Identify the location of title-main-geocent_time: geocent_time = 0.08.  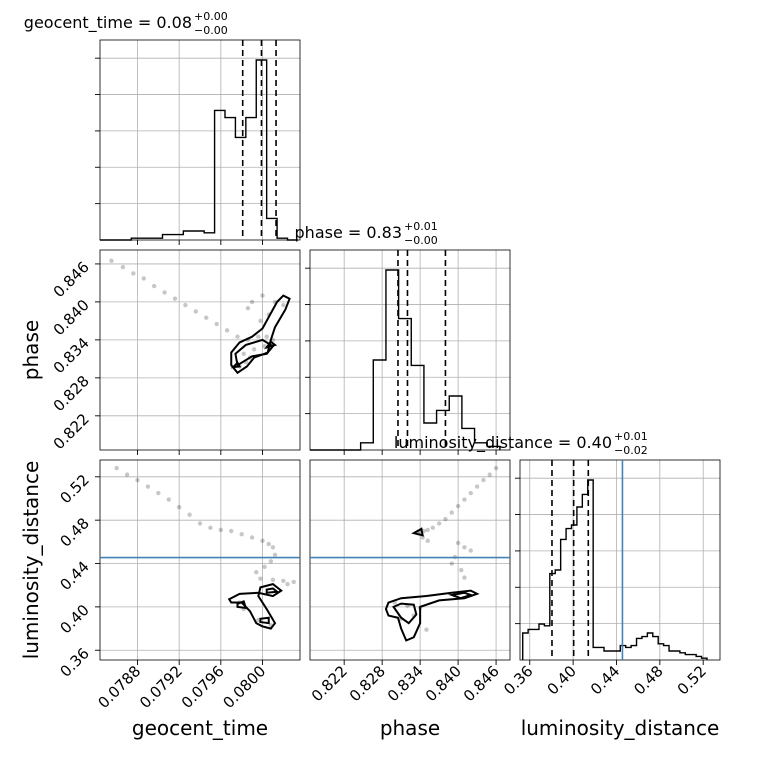
(108, 23).